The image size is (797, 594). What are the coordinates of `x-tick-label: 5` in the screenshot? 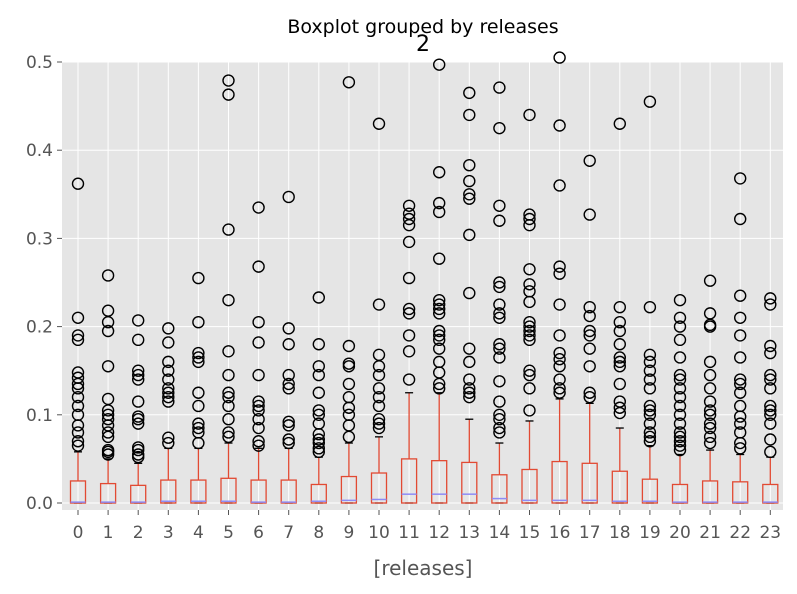 It's located at (228, 533).